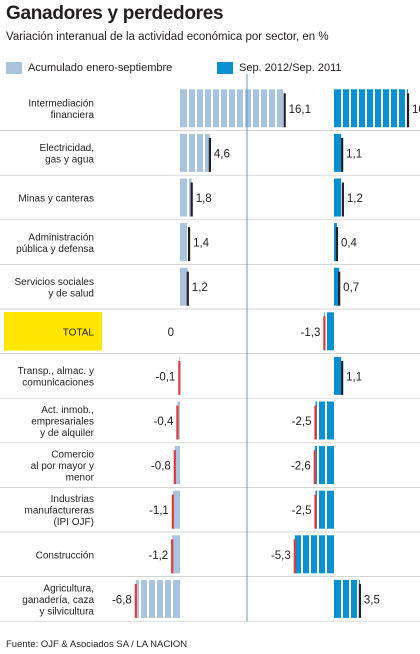 The width and height of the screenshot is (420, 654). What do you see at coordinates (69, 160) in the screenshot?
I see `category-label: gas y agua` at bounding box center [69, 160].